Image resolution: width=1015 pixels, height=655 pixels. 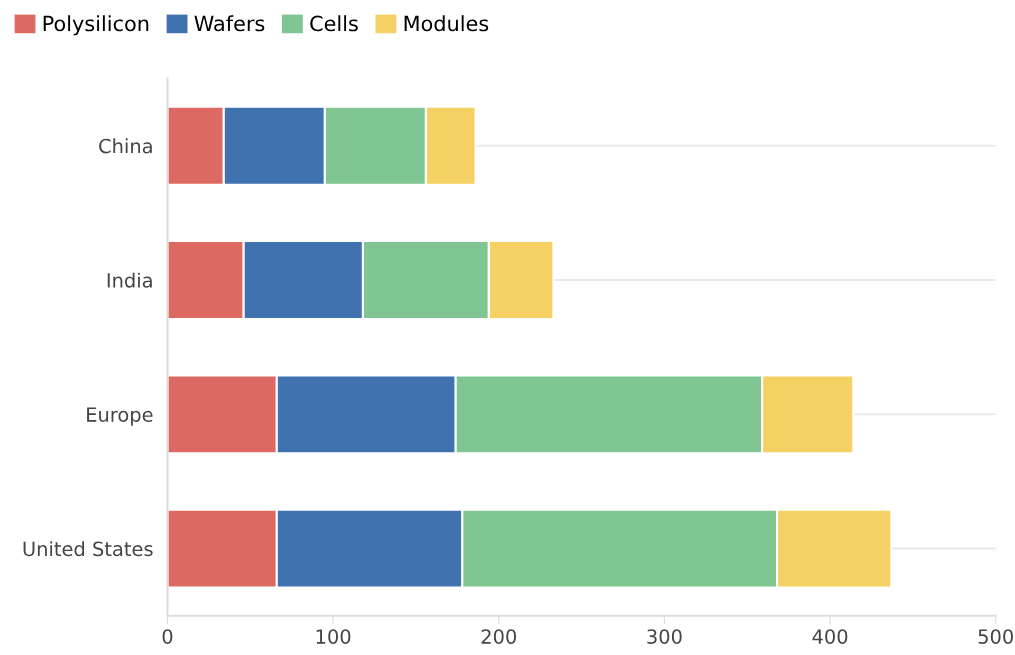 I want to click on y-tick-label: India, so click(x=129, y=280).